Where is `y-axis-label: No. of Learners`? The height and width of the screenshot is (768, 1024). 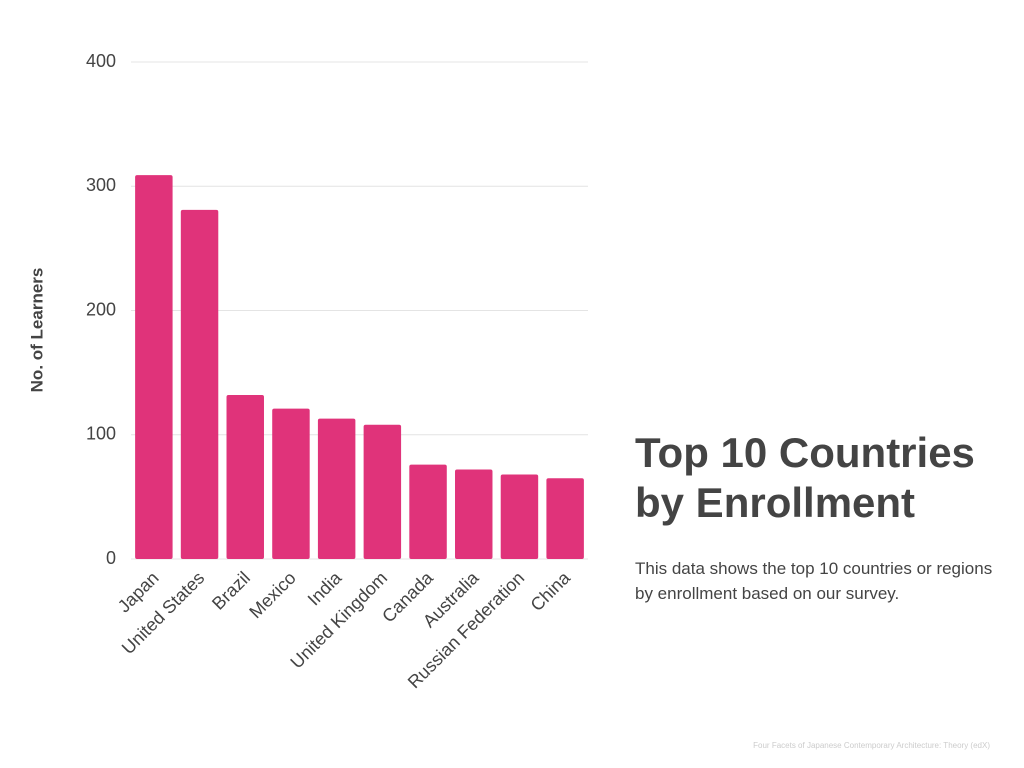 y-axis-label: No. of Learners is located at coordinates (36, 330).